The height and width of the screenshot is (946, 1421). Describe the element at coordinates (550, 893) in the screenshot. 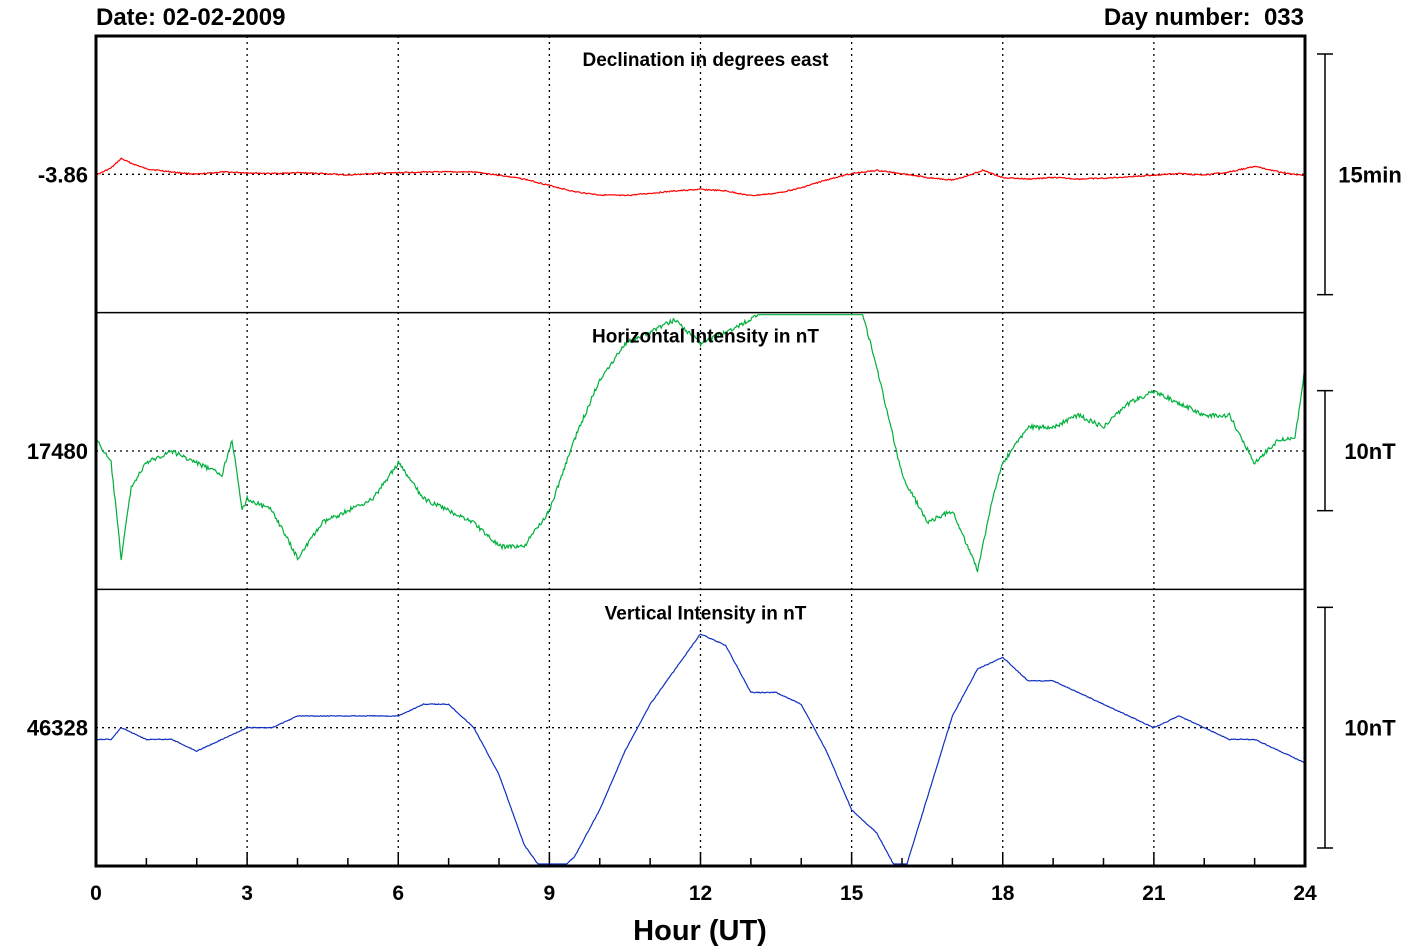

I see `x-tick-label: 9` at that location.